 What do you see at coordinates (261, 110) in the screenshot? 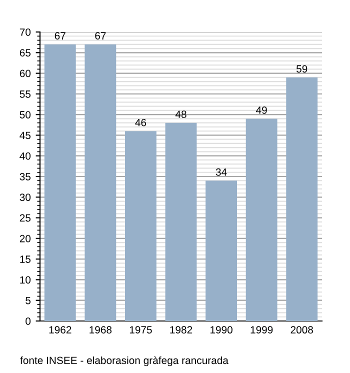
I see `data-label: 49` at bounding box center [261, 110].